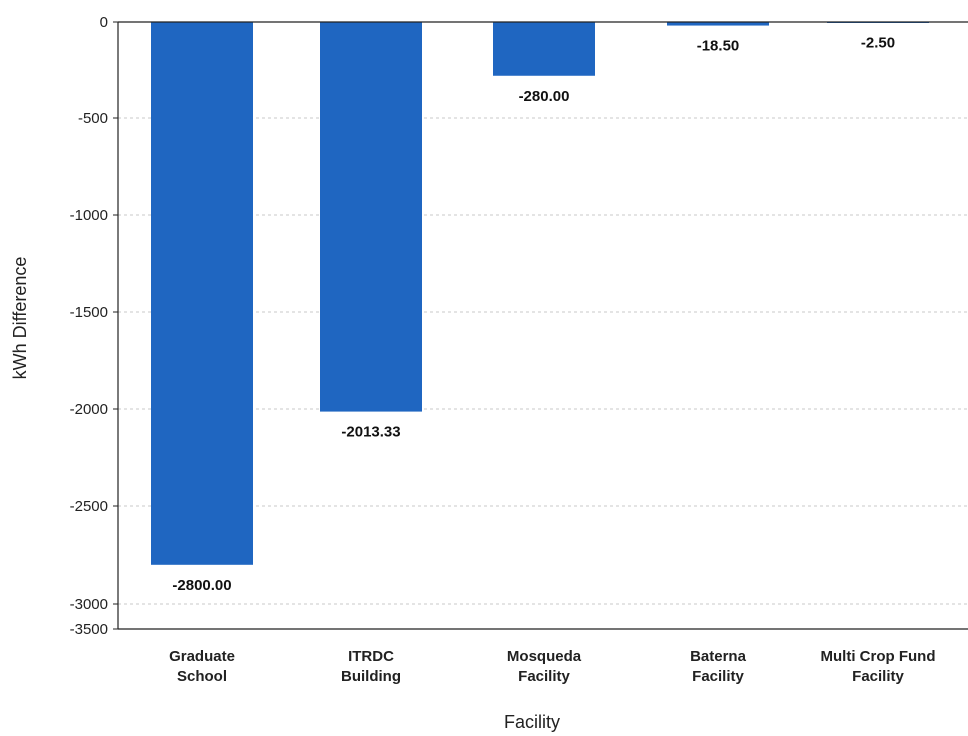 Image resolution: width=968 pixels, height=736 pixels. What do you see at coordinates (89, 506) in the screenshot?
I see `y-tick-label: -2500` at bounding box center [89, 506].